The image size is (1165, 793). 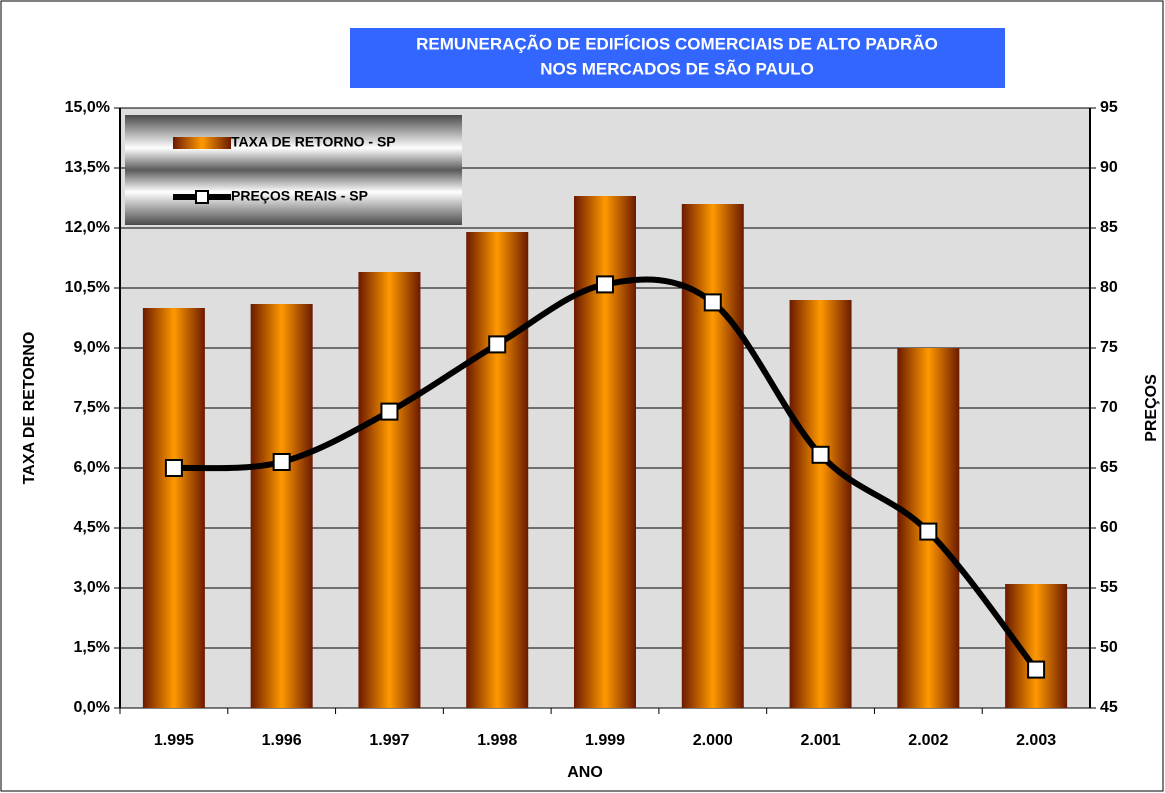 What do you see at coordinates (87, 287) in the screenshot?
I see `y-tick-label: 10,5%` at bounding box center [87, 287].